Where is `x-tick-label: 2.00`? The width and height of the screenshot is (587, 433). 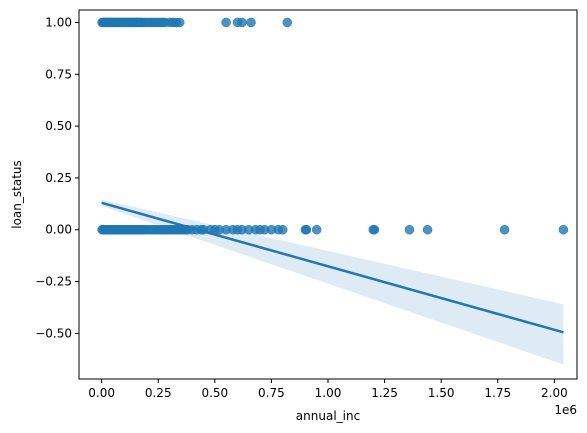
x-tick-label: 2.00 is located at coordinates (554, 393).